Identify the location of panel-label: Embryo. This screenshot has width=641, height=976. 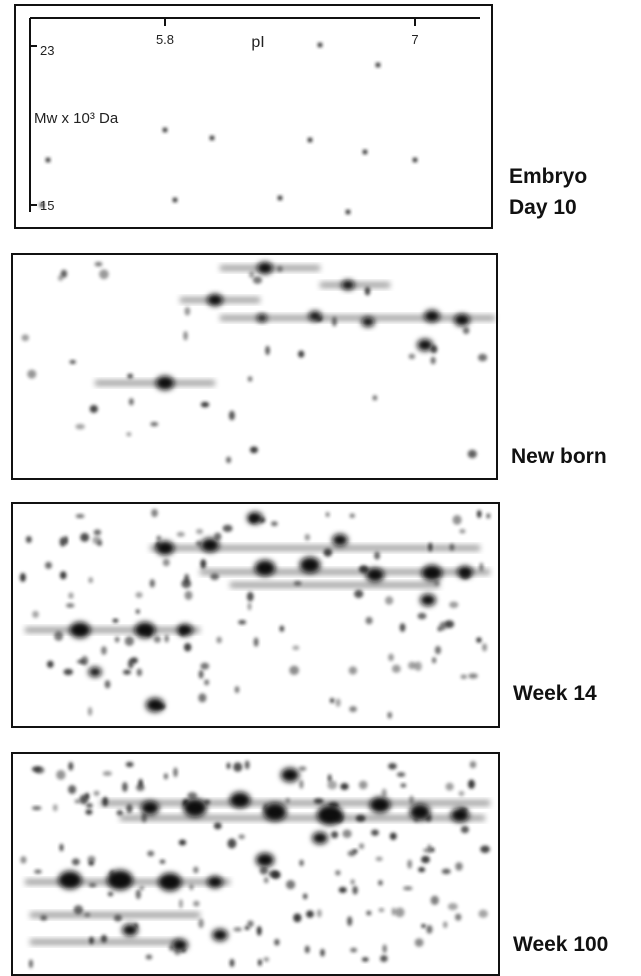
(548, 176).